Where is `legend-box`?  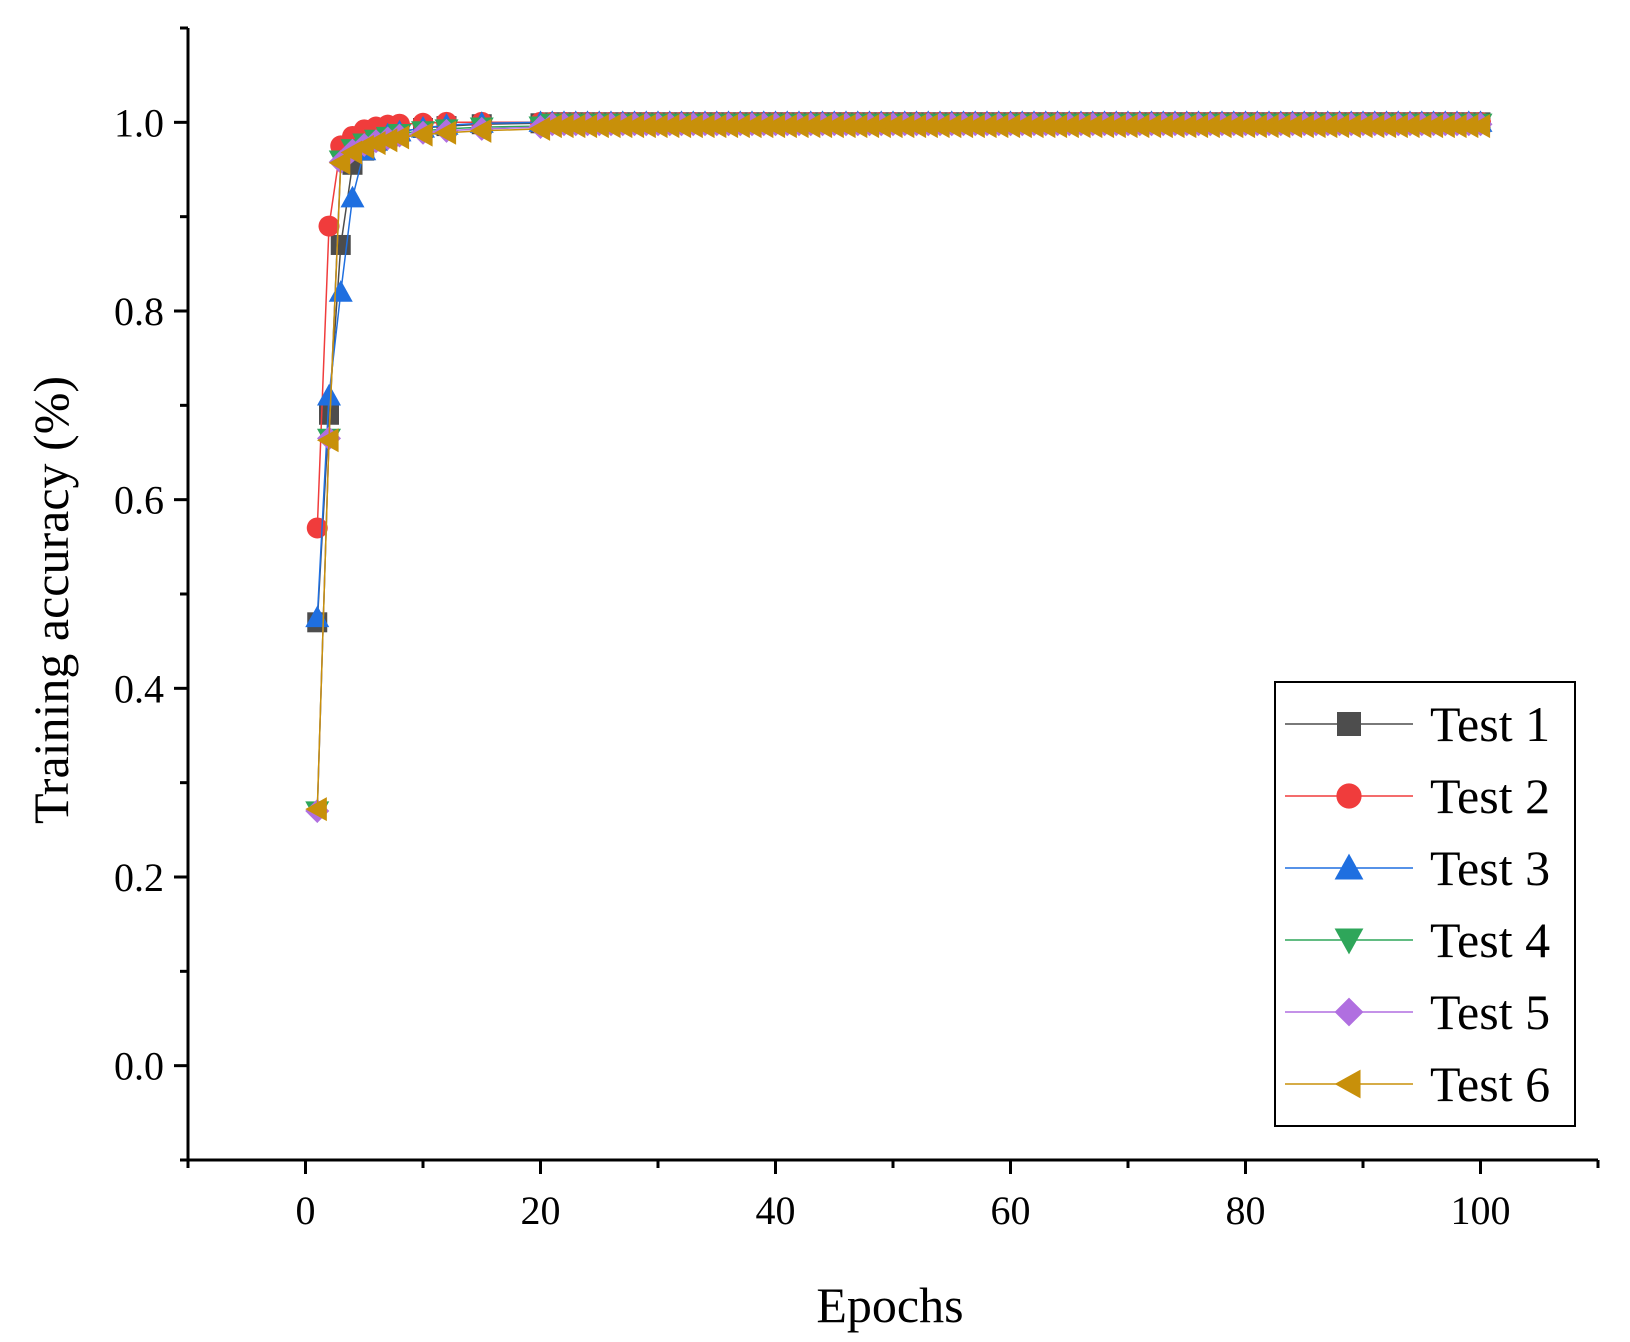 legend-box is located at coordinates (1425, 904).